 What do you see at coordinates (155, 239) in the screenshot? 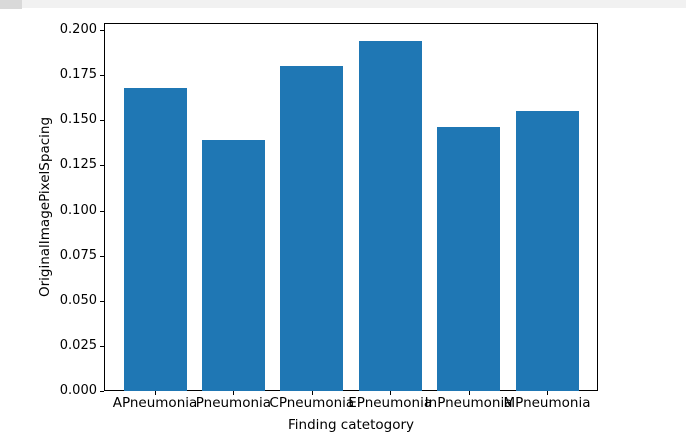
I see `bar-APneumonia` at bounding box center [155, 239].